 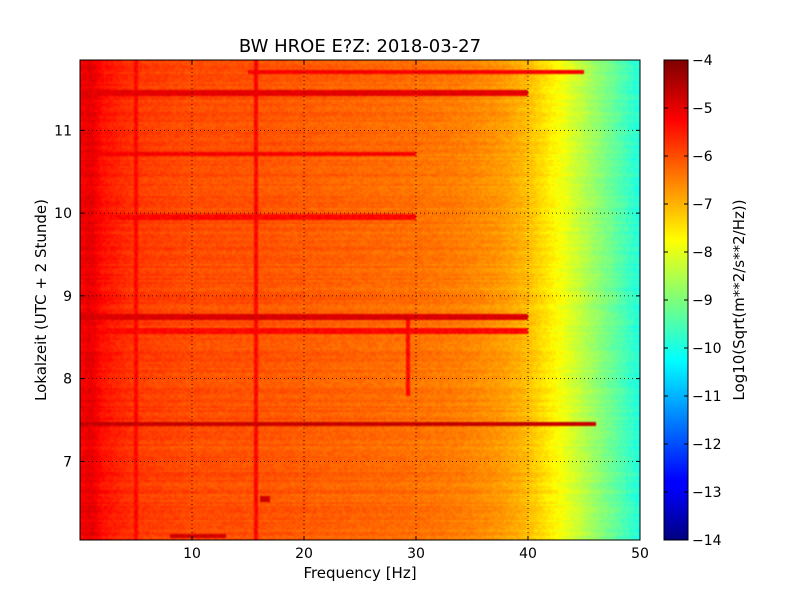 I want to click on colorbar-tick-label: −6, so click(x=702, y=157).